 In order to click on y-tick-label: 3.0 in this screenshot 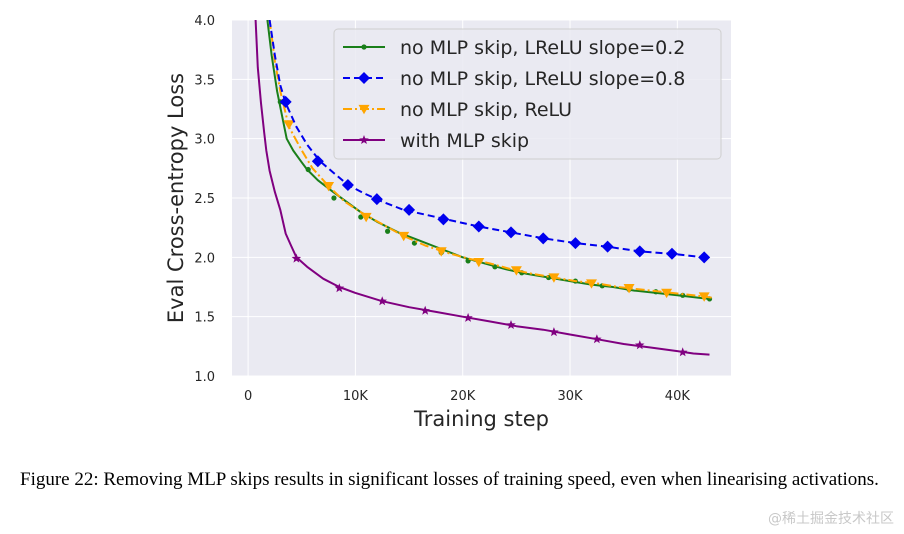, I will do `click(204, 140)`.